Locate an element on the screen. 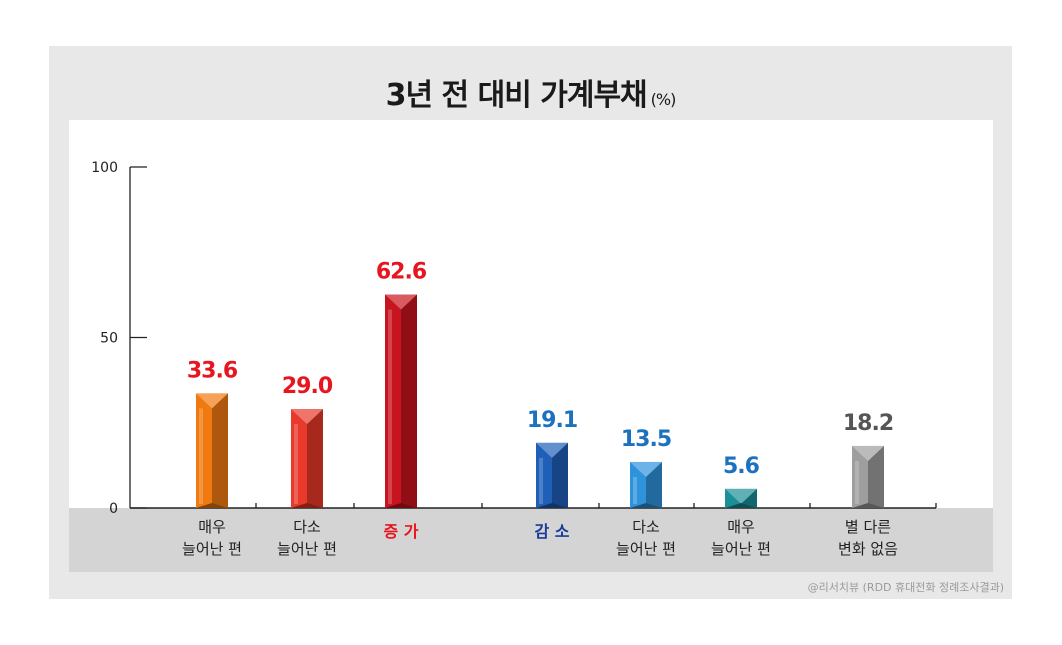 This screenshot has width=1062, height=645. x-category-label: 변화 없음 is located at coordinates (868, 549).